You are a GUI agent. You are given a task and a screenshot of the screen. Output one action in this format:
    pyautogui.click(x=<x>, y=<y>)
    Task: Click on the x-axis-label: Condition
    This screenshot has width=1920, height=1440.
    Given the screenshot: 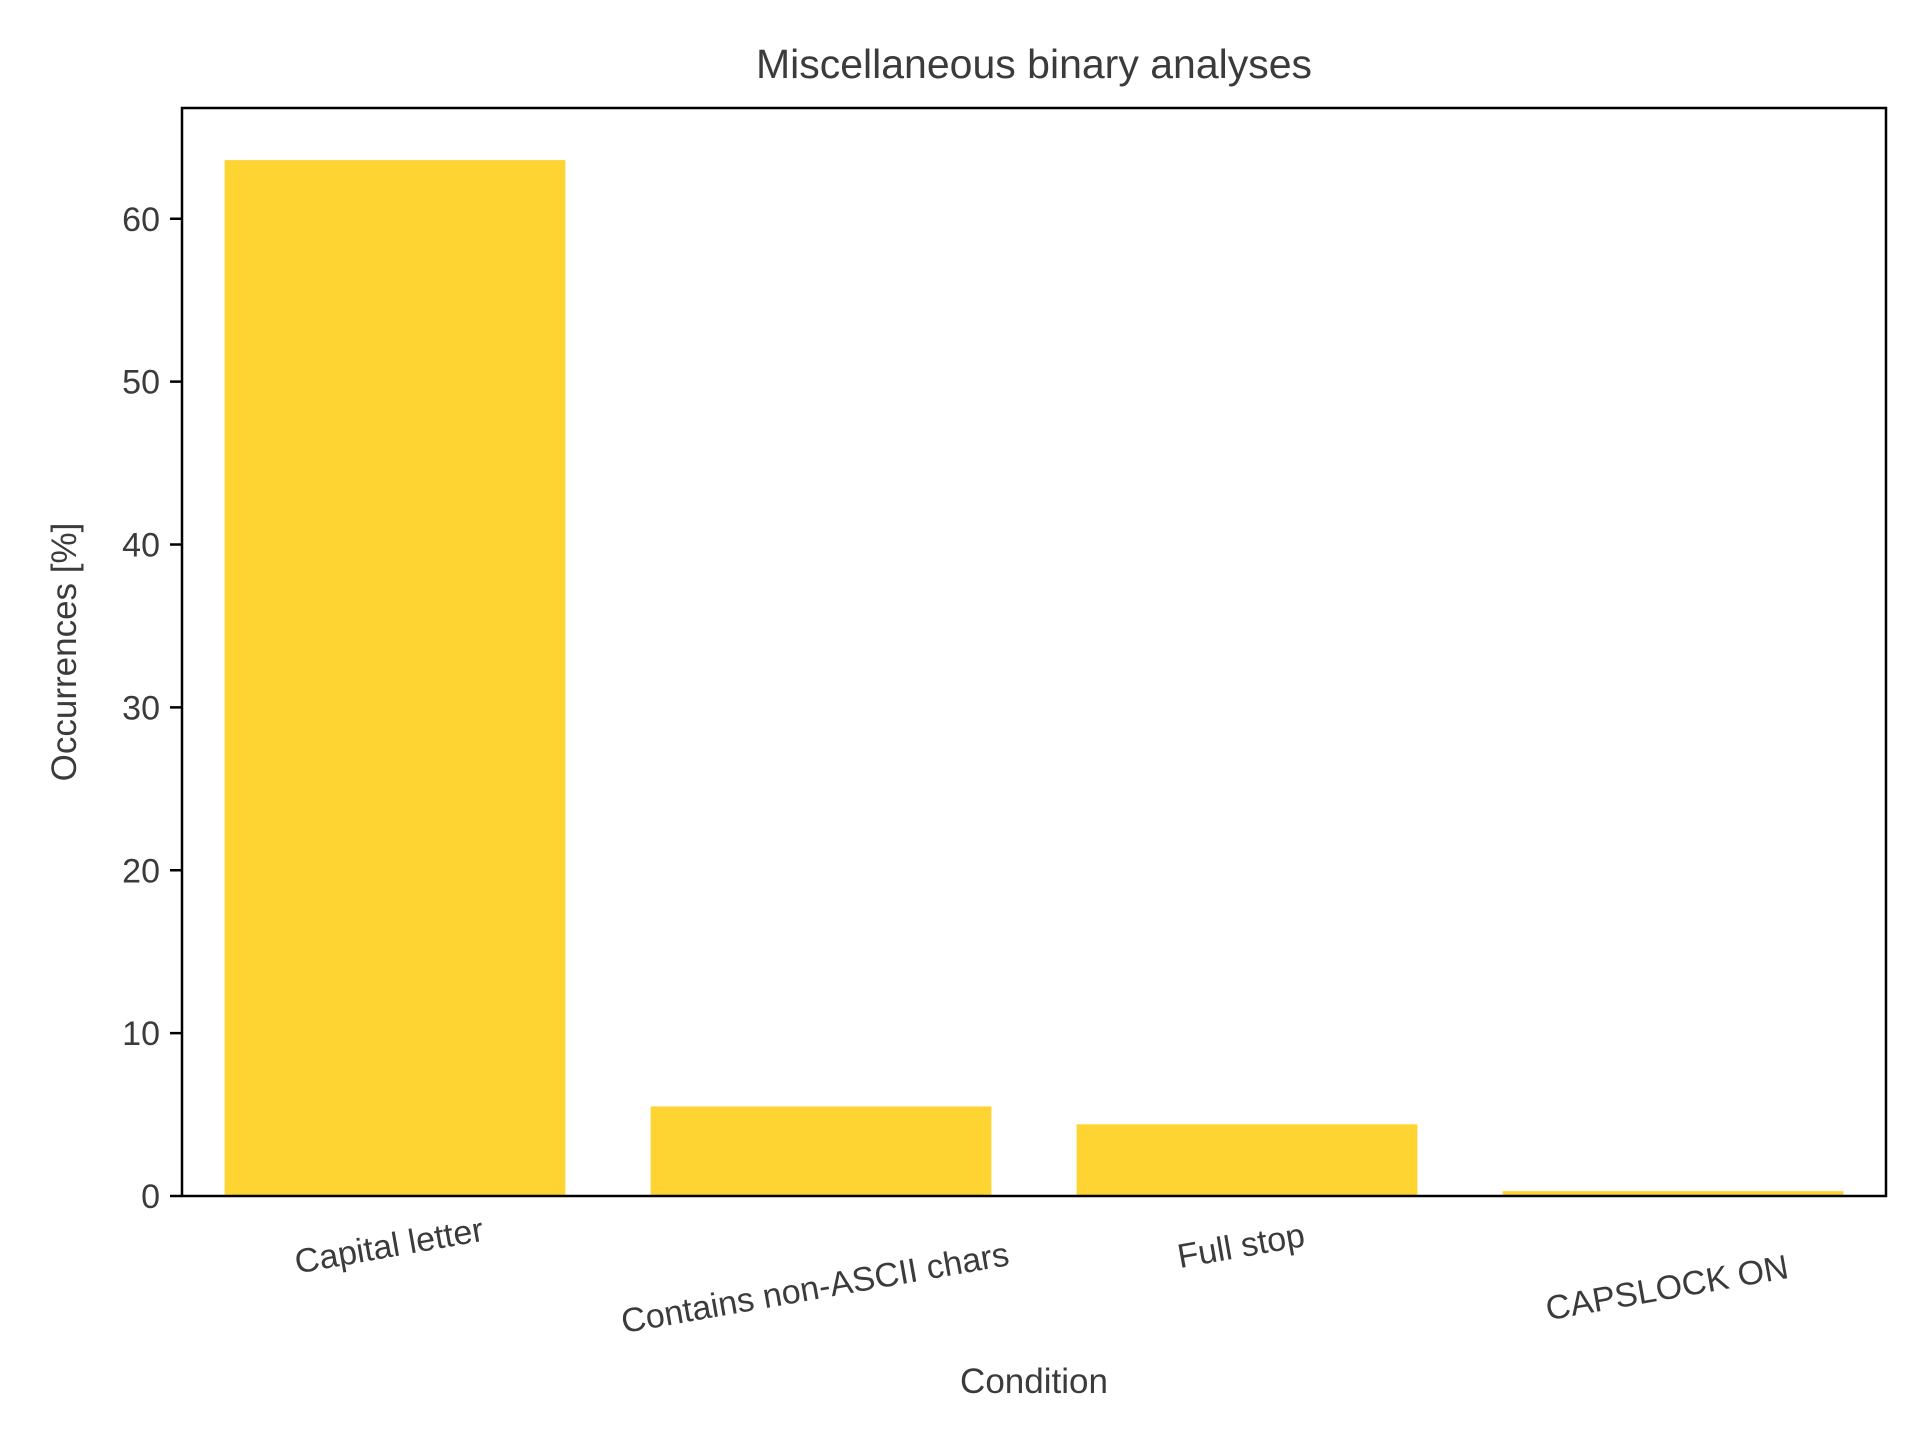 What is the action you would take?
    pyautogui.click(x=1034, y=1381)
    